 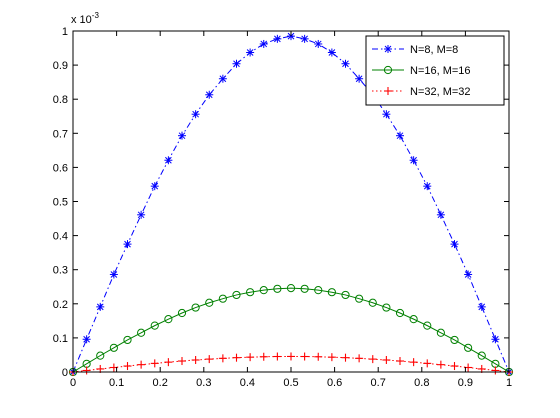 I want to click on legend: N=8, M=8 N=16, M=16 N=32, M=32, so click(x=435, y=70).